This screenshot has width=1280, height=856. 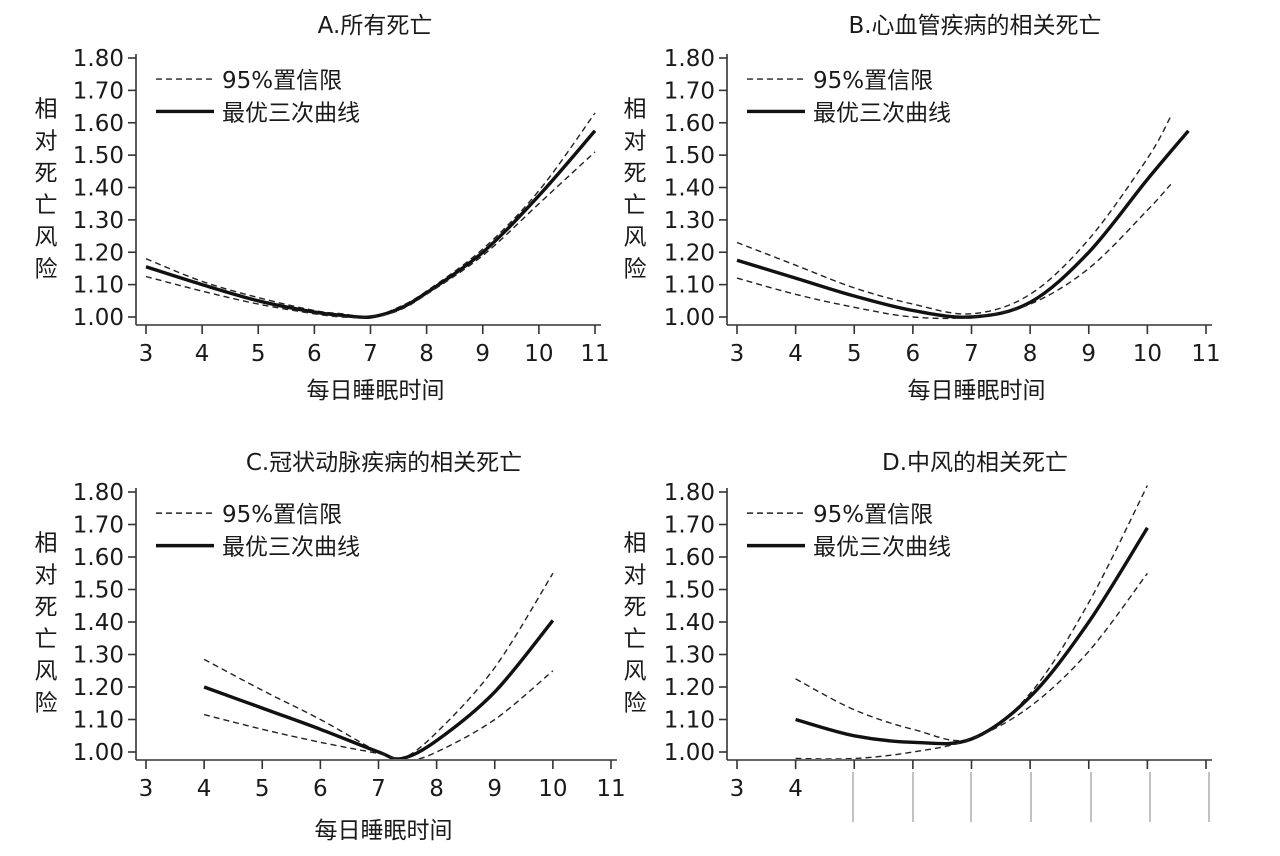 What do you see at coordinates (974, 26) in the screenshot?
I see `chart-title: B.心血管疾病的相关死亡` at bounding box center [974, 26].